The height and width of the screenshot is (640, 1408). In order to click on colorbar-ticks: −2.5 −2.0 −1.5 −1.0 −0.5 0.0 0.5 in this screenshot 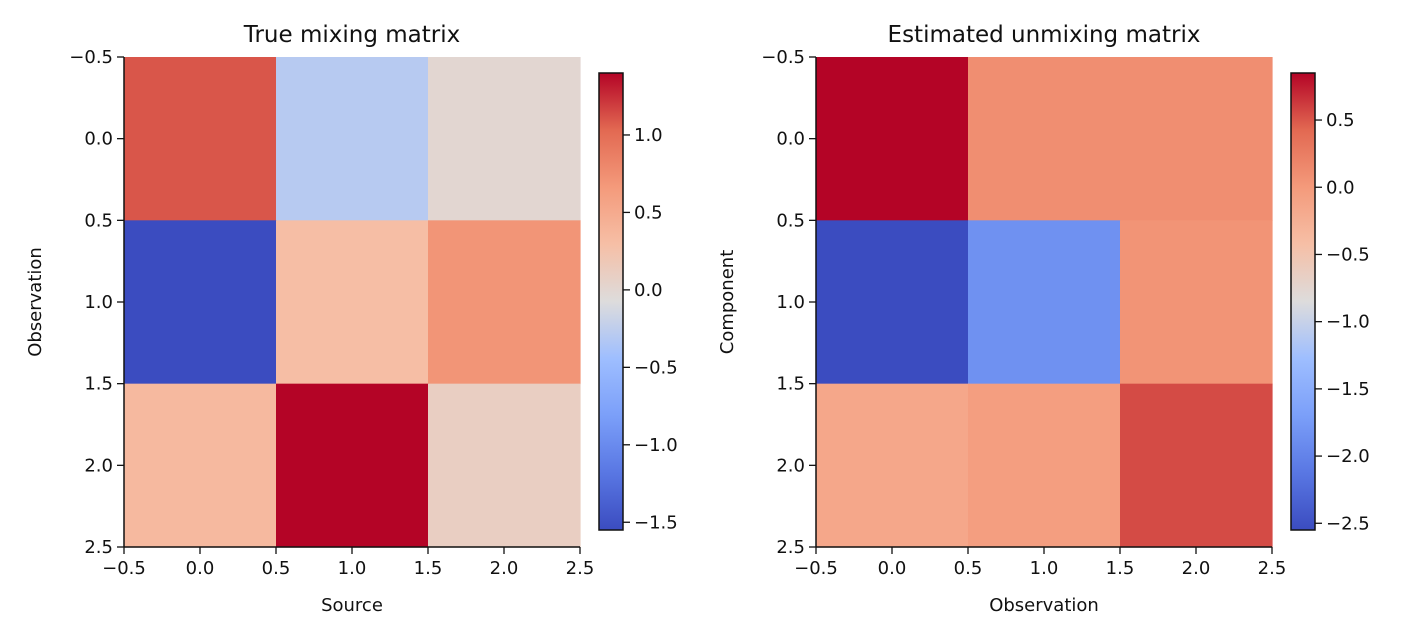, I will do `click(1342, 322)`.